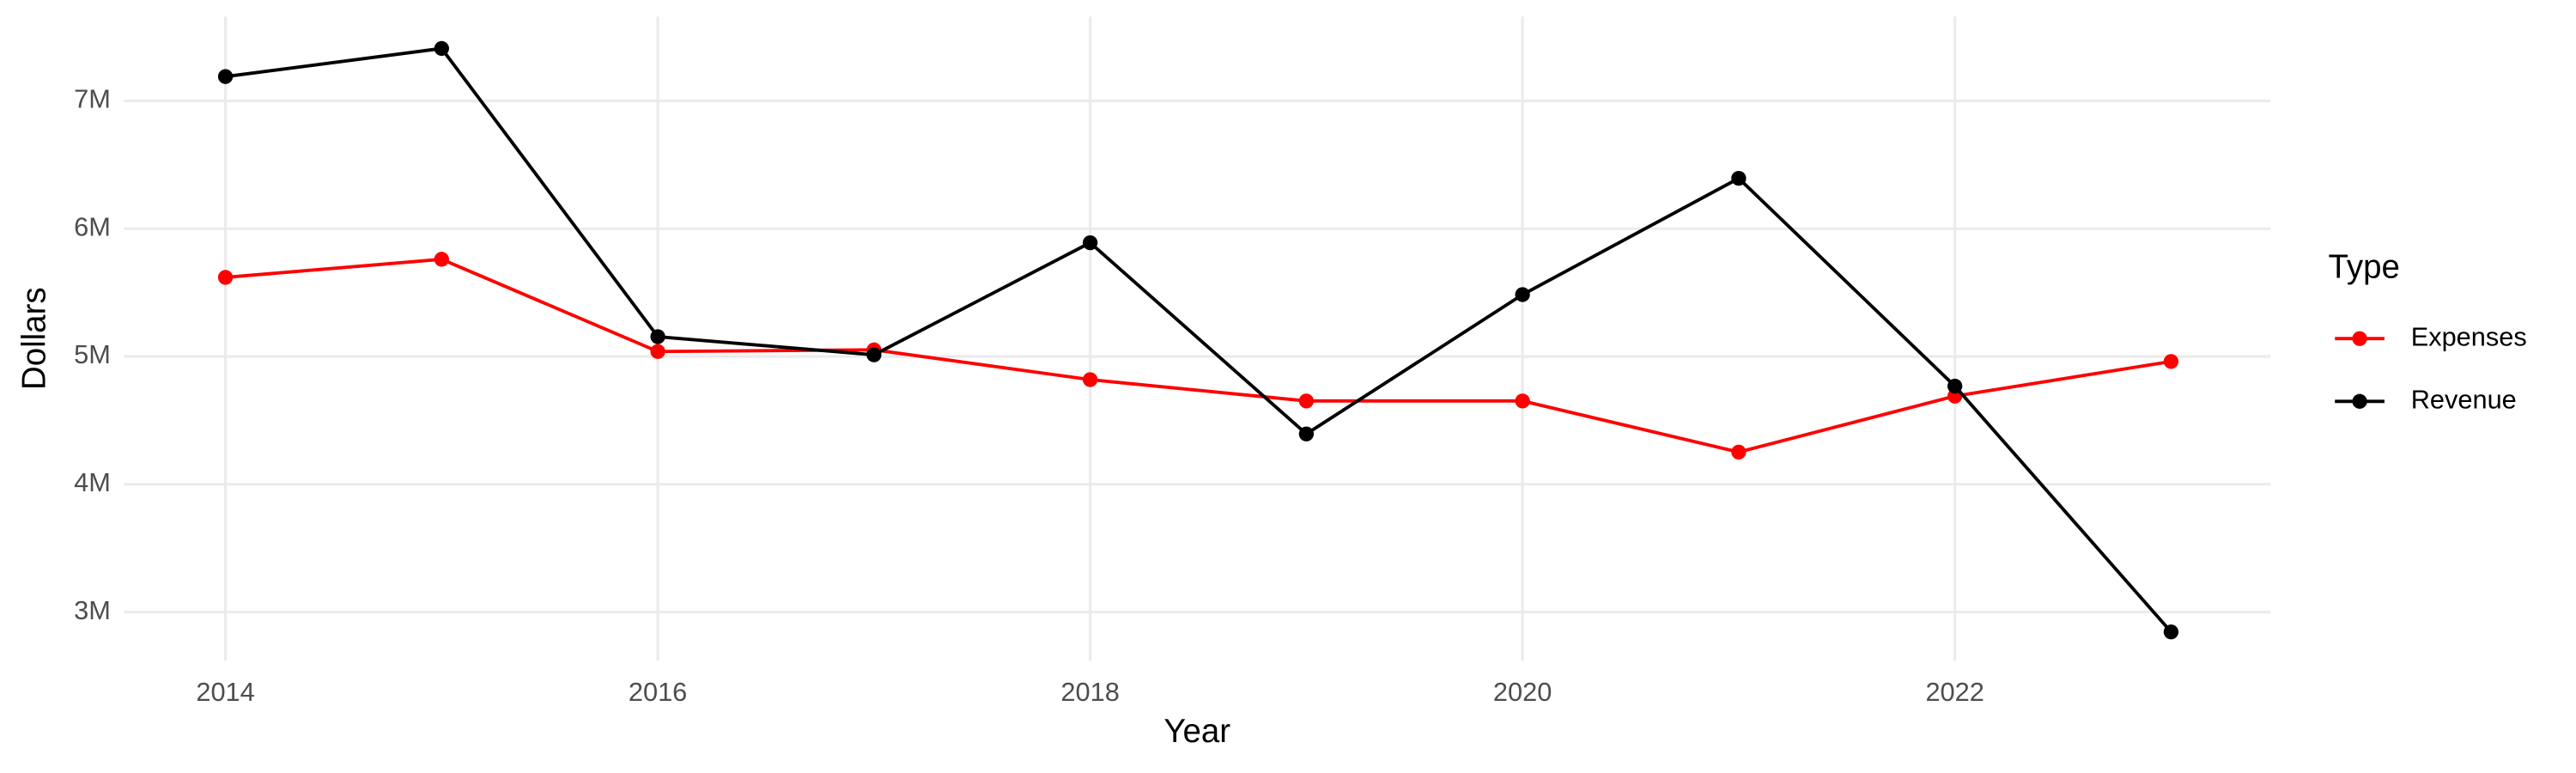 The width and height of the screenshot is (2576, 773). What do you see at coordinates (1522, 692) in the screenshot?
I see `x-tick-label: 2020` at bounding box center [1522, 692].